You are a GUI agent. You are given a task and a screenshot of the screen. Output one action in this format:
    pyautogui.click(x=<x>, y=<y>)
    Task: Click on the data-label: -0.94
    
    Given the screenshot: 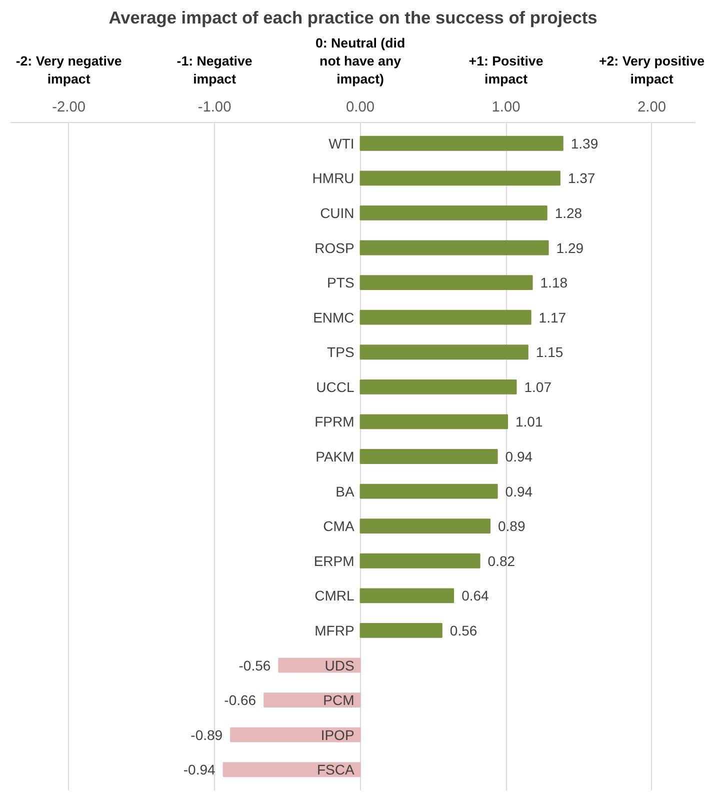 What is the action you would take?
    pyautogui.click(x=199, y=770)
    